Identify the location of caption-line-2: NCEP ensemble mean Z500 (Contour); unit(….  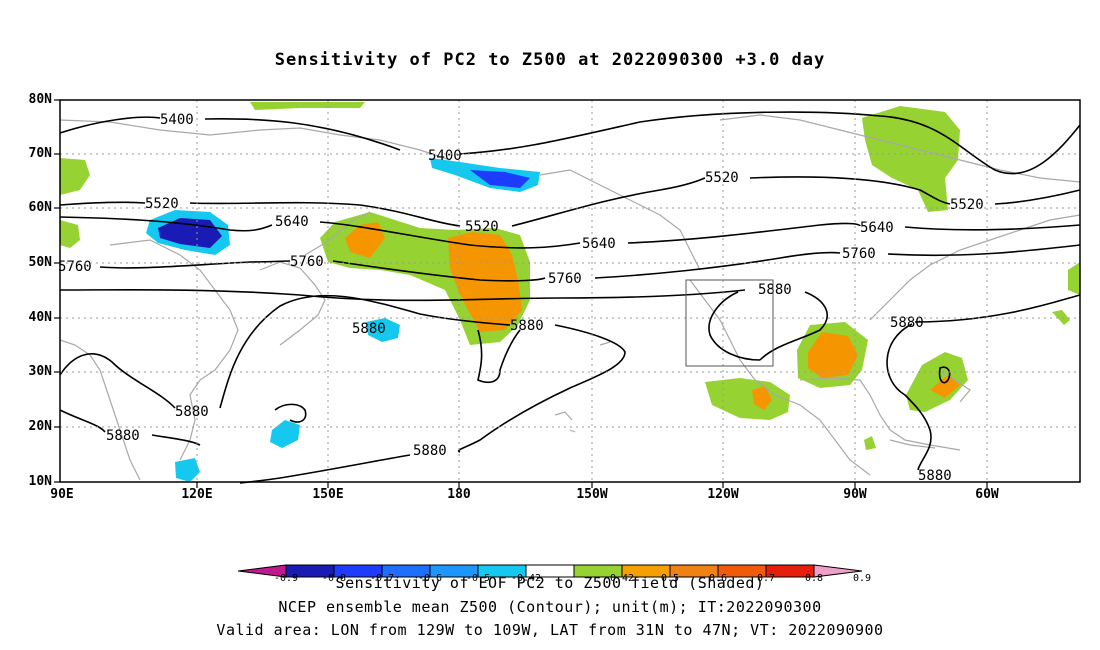
(550, 607).